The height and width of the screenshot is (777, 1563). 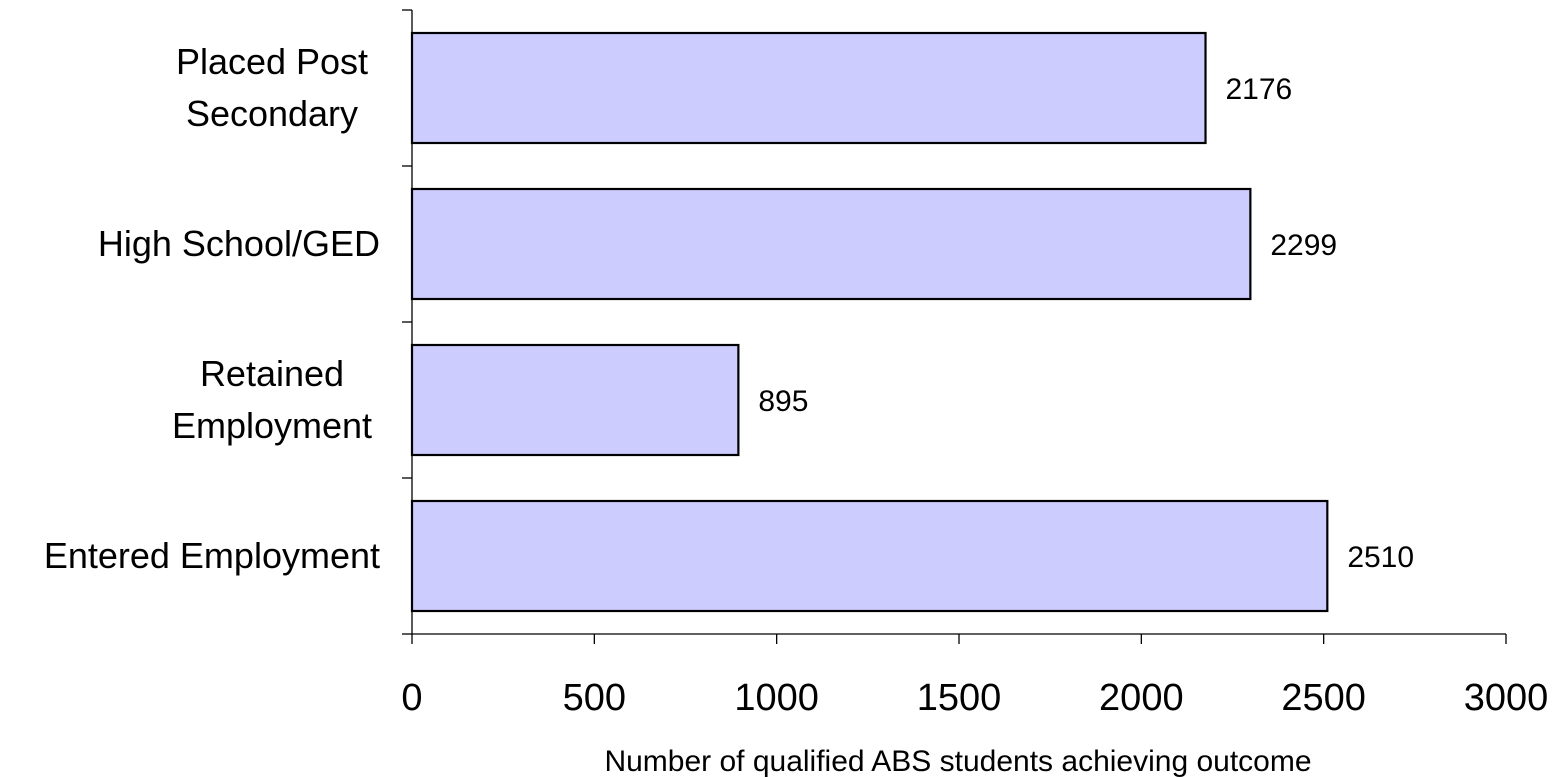 I want to click on value-label: 2510, so click(x=1380, y=557).